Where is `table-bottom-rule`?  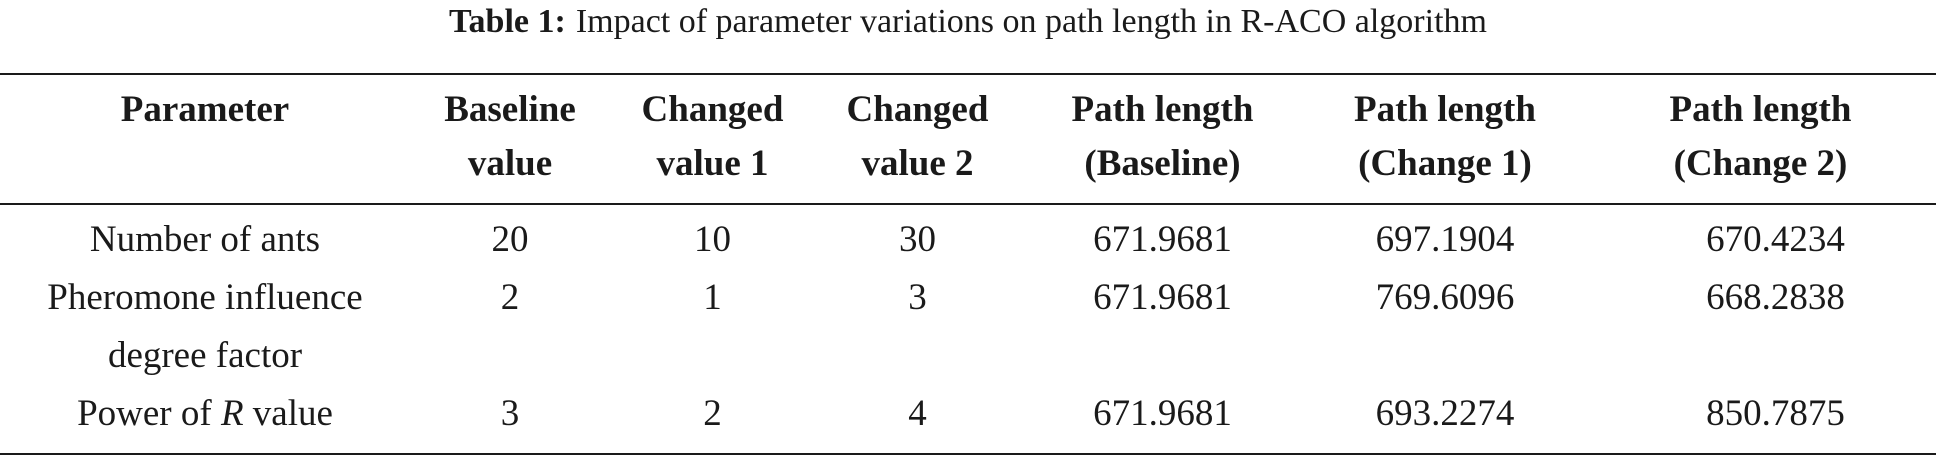
table-bottom-rule is located at coordinates (968, 454).